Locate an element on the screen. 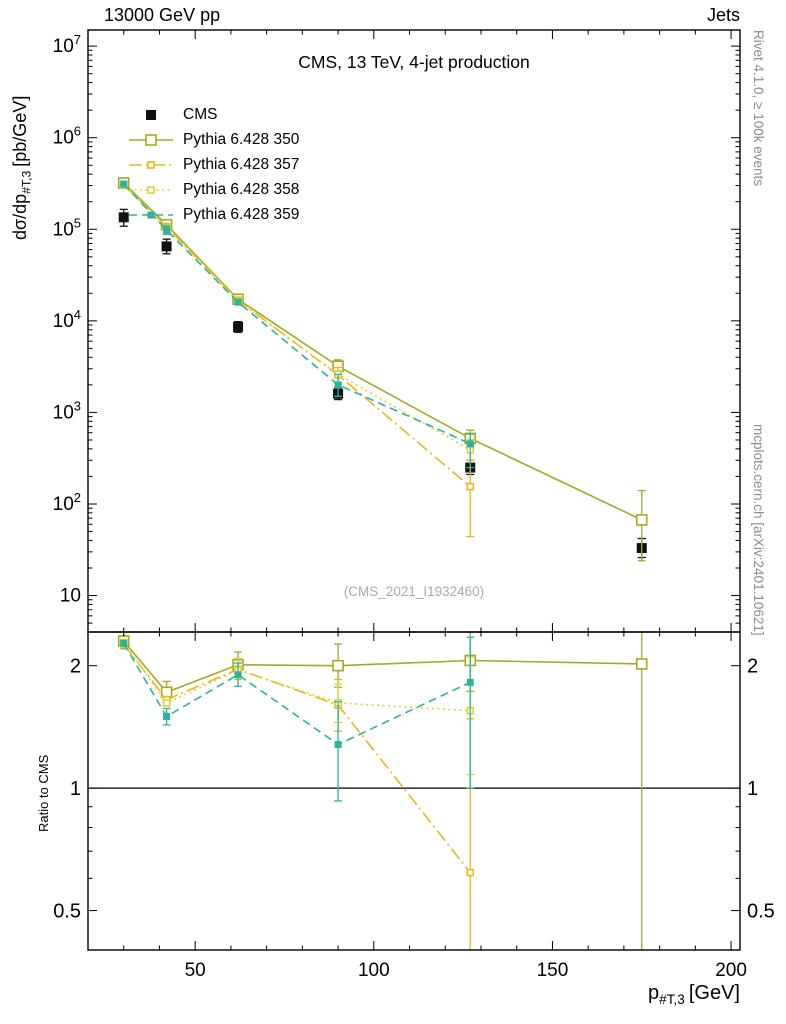 This screenshot has width=786, height=1024. analysis-tag-header: Jets is located at coordinates (723, 15).